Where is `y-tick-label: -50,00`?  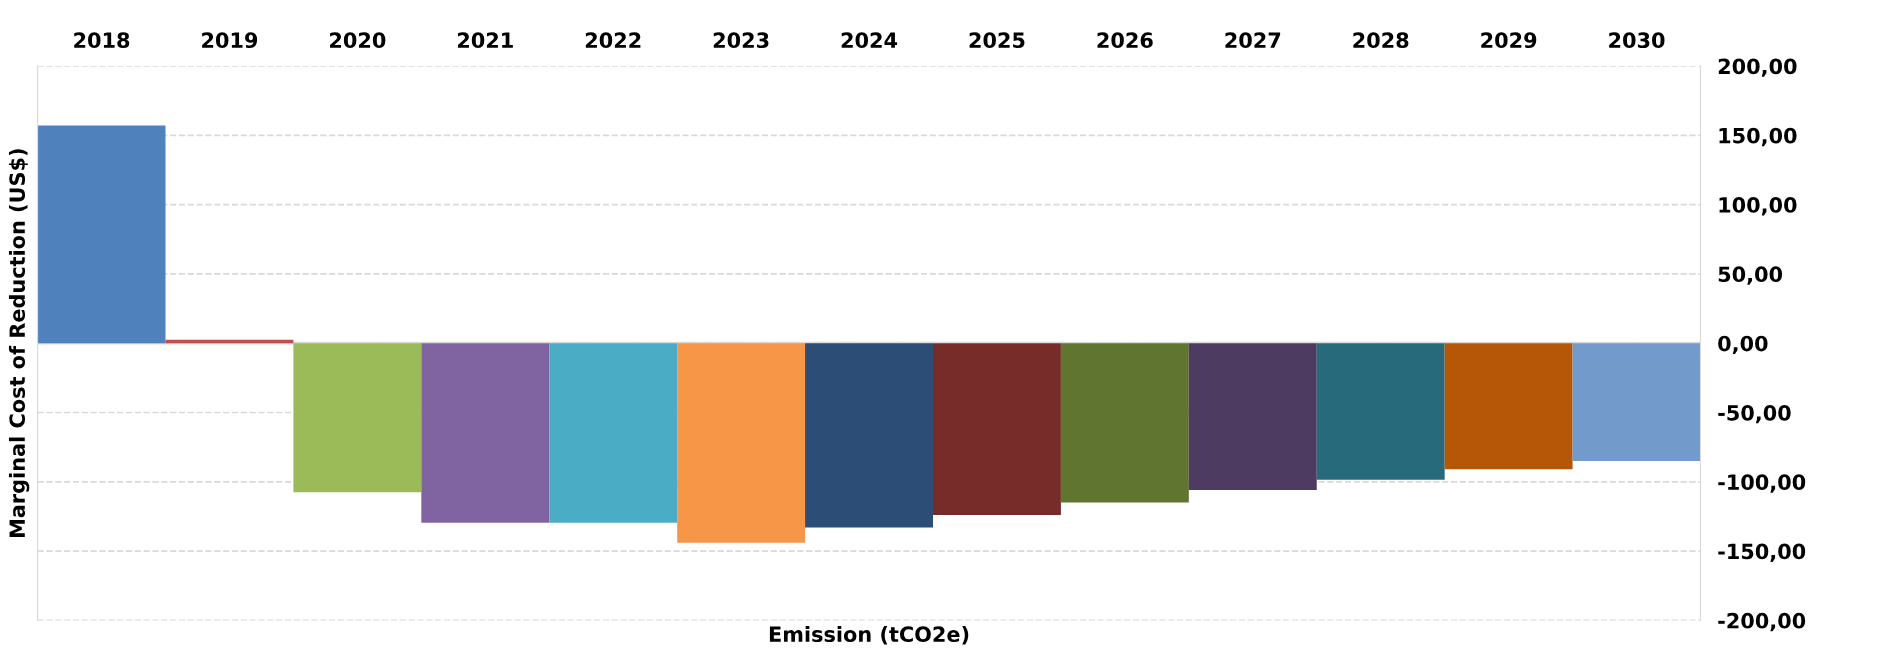
y-tick-label: -50,00 is located at coordinates (1754, 414).